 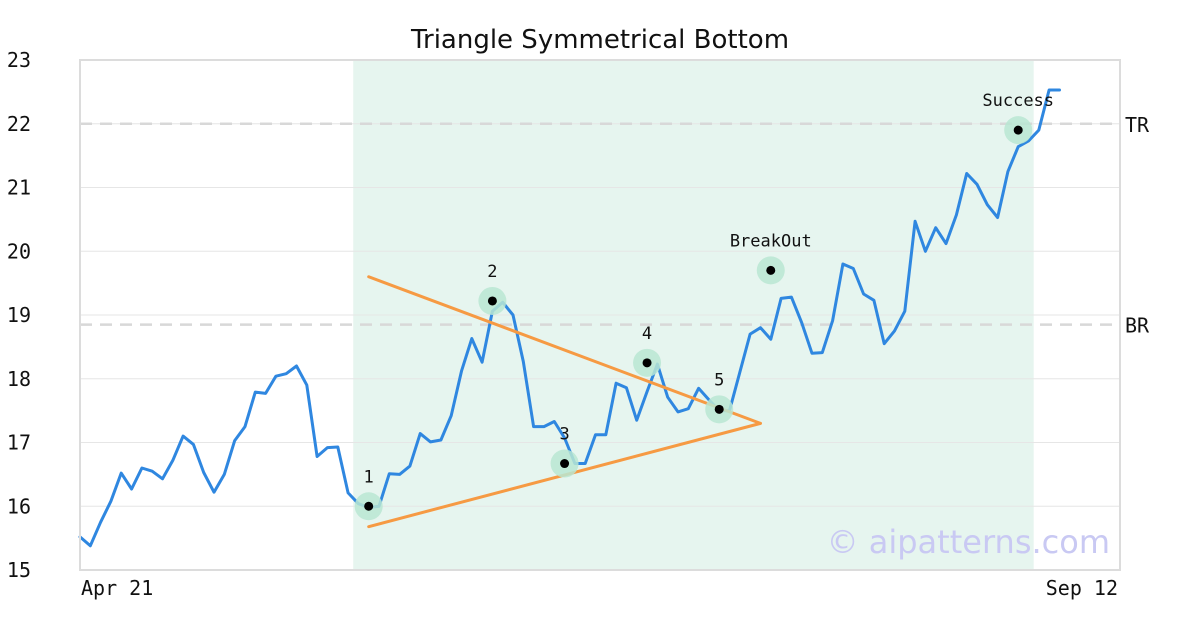 What do you see at coordinates (564, 350) in the screenshot?
I see `triangle-upper-line` at bounding box center [564, 350].